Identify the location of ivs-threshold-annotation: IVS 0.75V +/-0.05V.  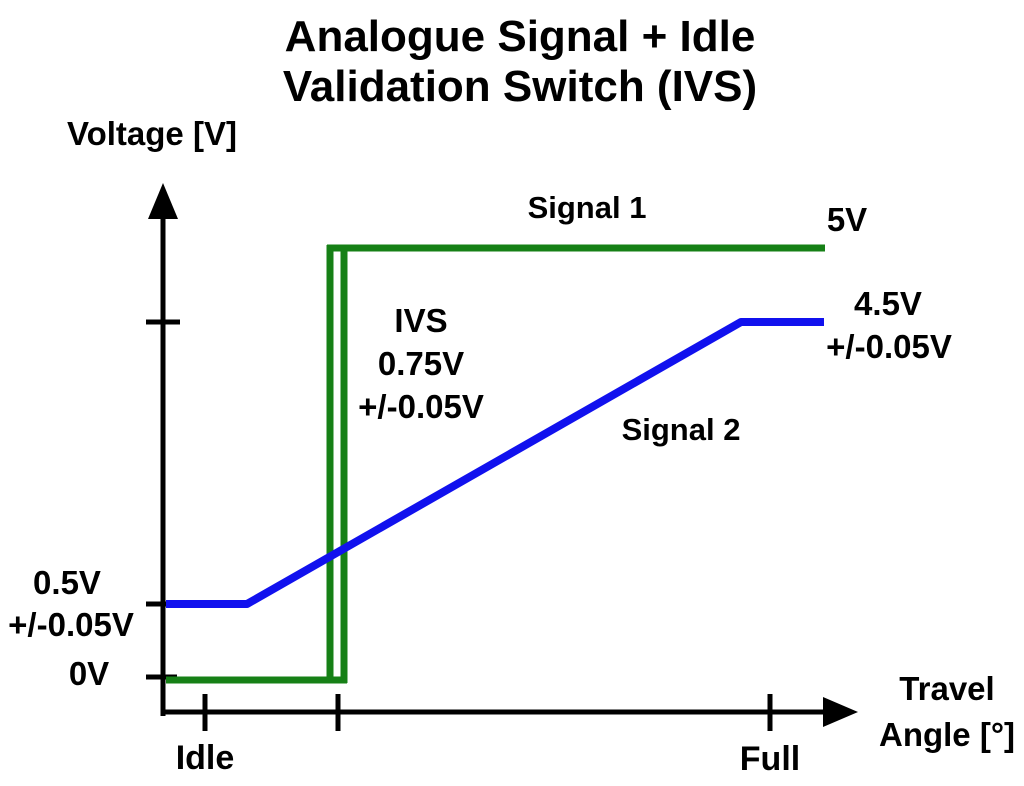
(421, 363).